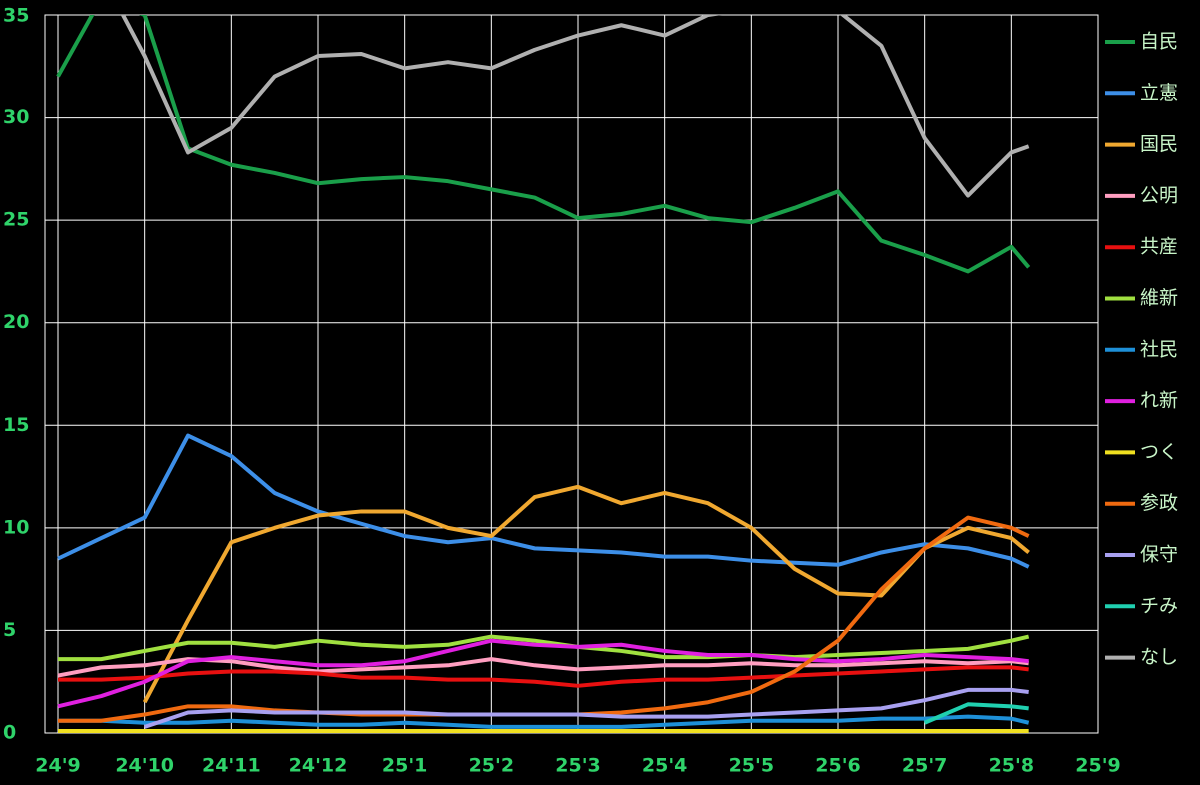  Describe the element at coordinates (1159, 93) in the screenshot. I see `legend-label: 立憲` at that location.